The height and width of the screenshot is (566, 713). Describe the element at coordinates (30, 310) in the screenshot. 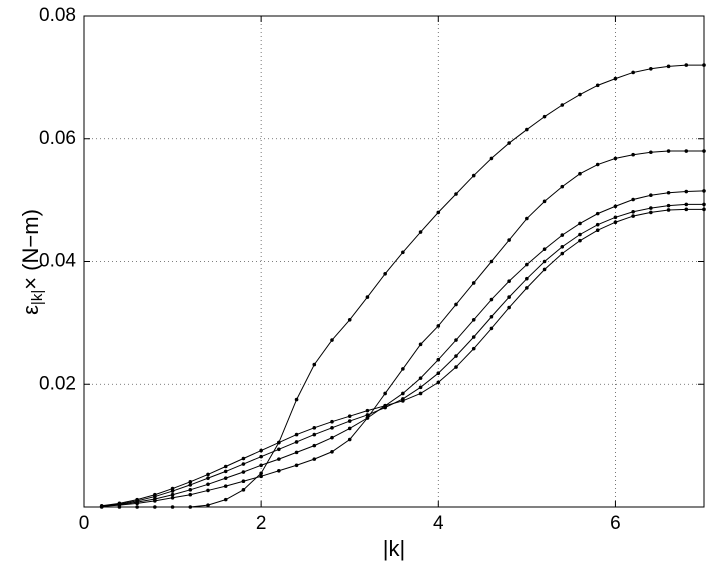

I see `y-label-base: ε` at that location.